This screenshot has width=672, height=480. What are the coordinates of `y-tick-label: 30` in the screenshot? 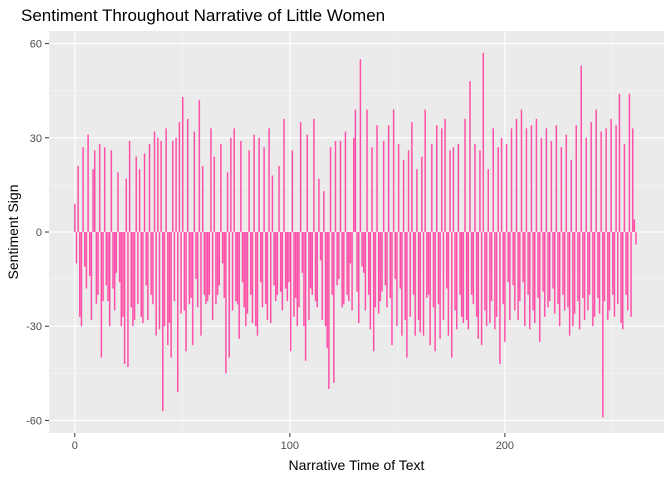 It's located at (36, 139).